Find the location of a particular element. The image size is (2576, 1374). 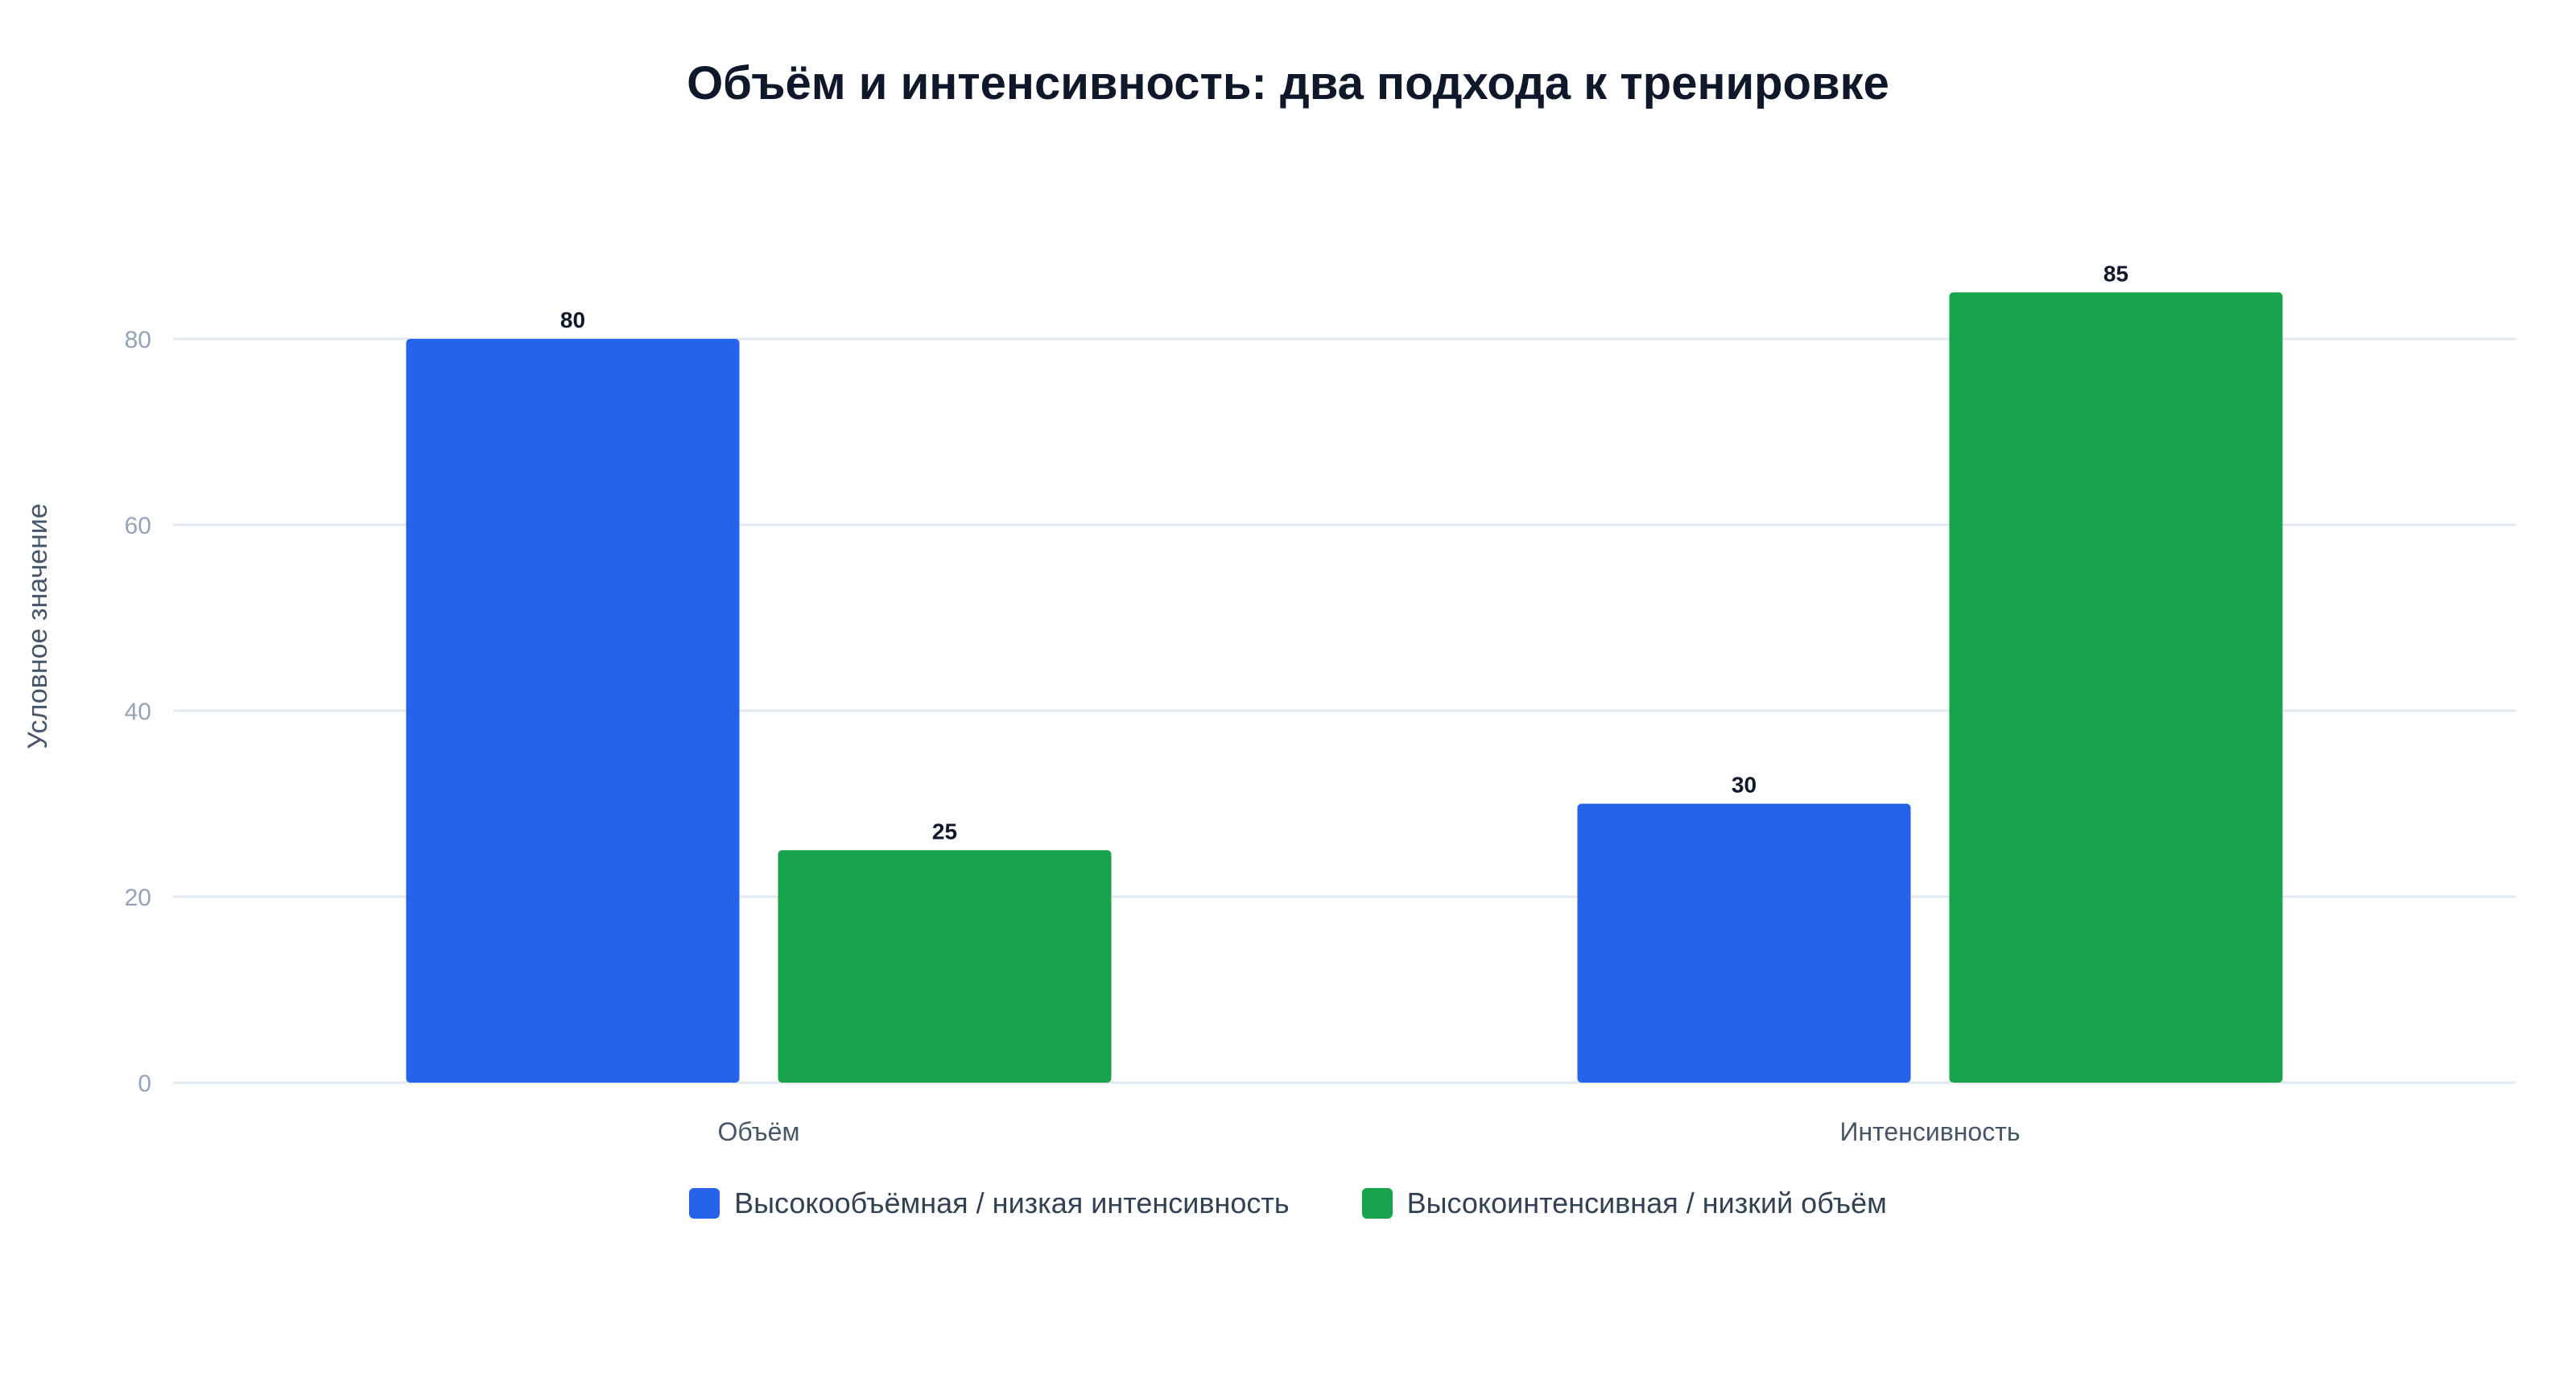

y-tick-label: 80 is located at coordinates (138, 340).